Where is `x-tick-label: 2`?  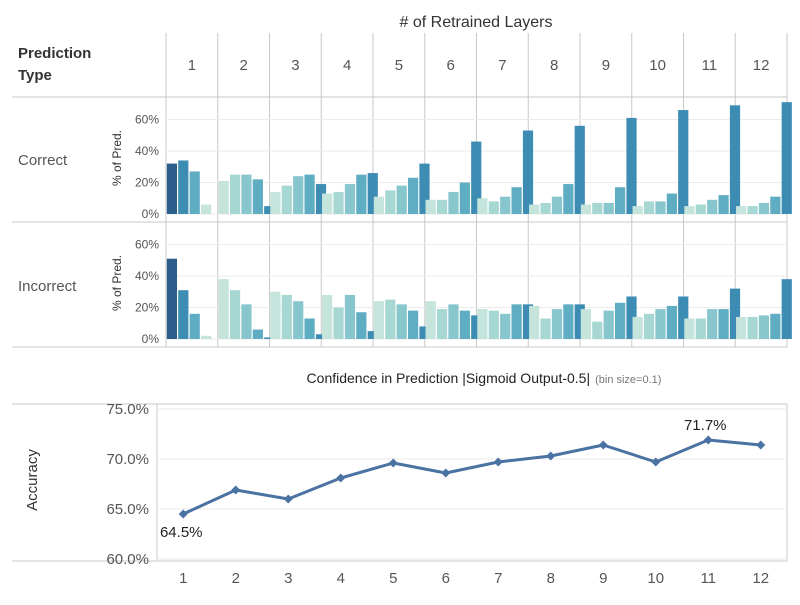
x-tick-label: 2 is located at coordinates (236, 578).